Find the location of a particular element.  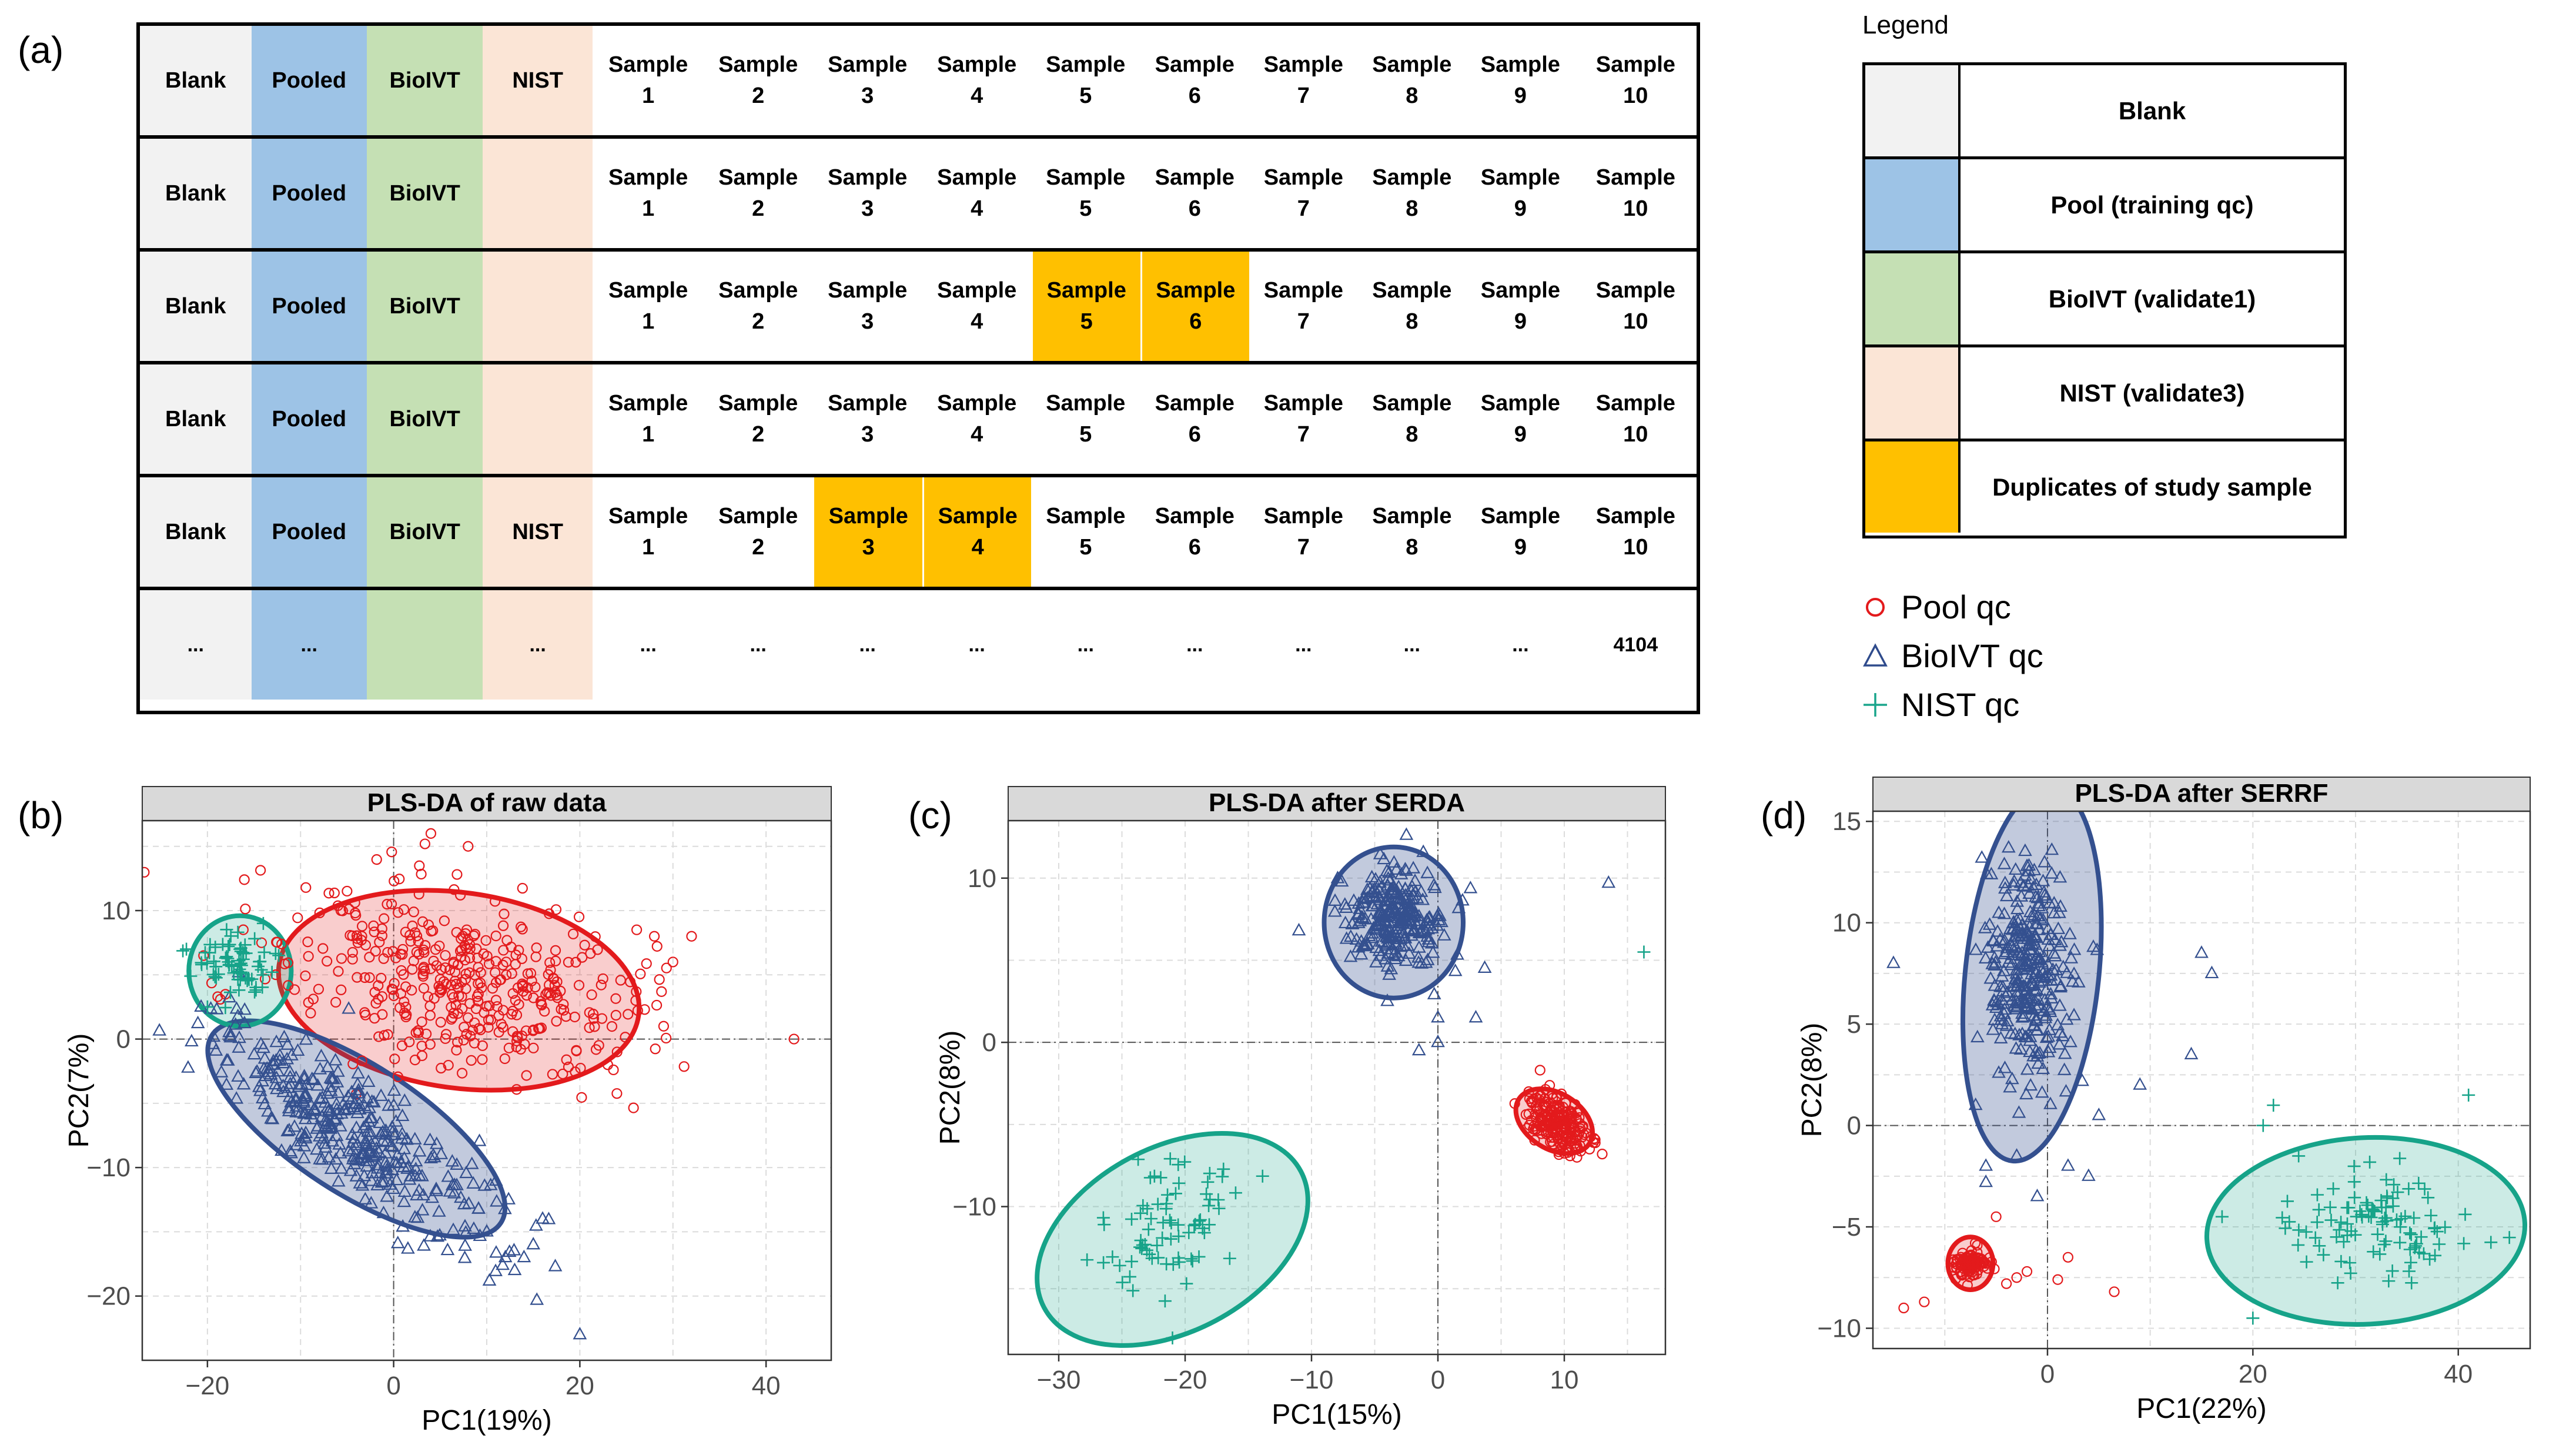

plate-cell: Blank is located at coordinates (196, 306).